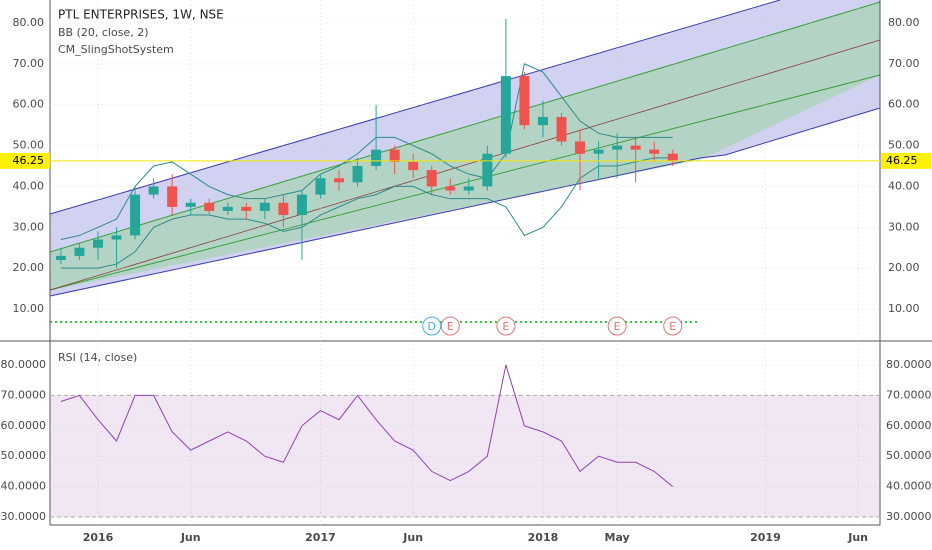  What do you see at coordinates (790, 133) in the screenshot?
I see `channel-line` at bounding box center [790, 133].